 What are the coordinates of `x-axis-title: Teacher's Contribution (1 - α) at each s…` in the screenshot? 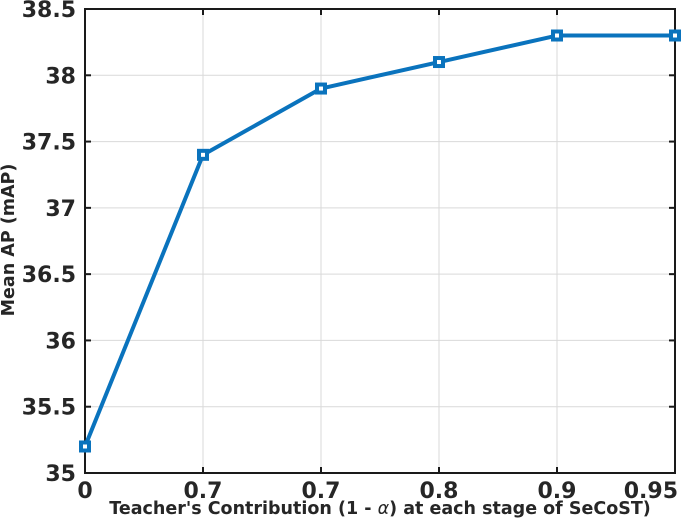 It's located at (380, 509).